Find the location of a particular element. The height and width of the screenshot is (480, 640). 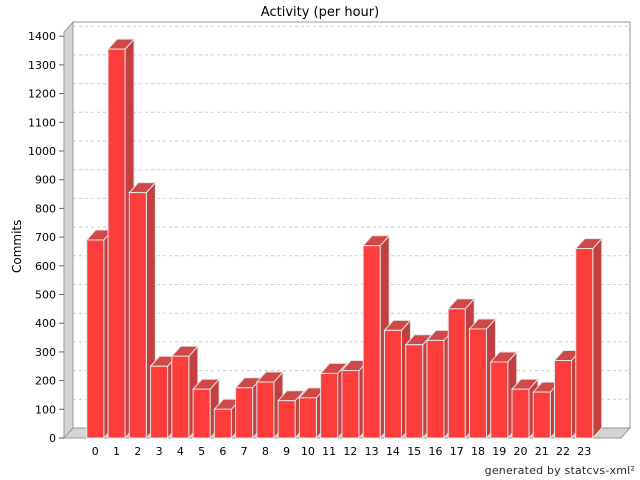

y-tick-label-400: 400 is located at coordinates (45, 323).